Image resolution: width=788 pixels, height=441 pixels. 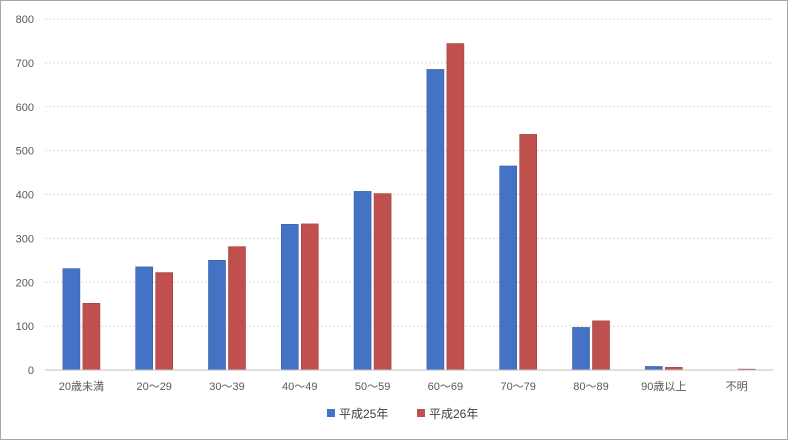 I want to click on x-tick-label: 30～39, so click(x=226, y=387).